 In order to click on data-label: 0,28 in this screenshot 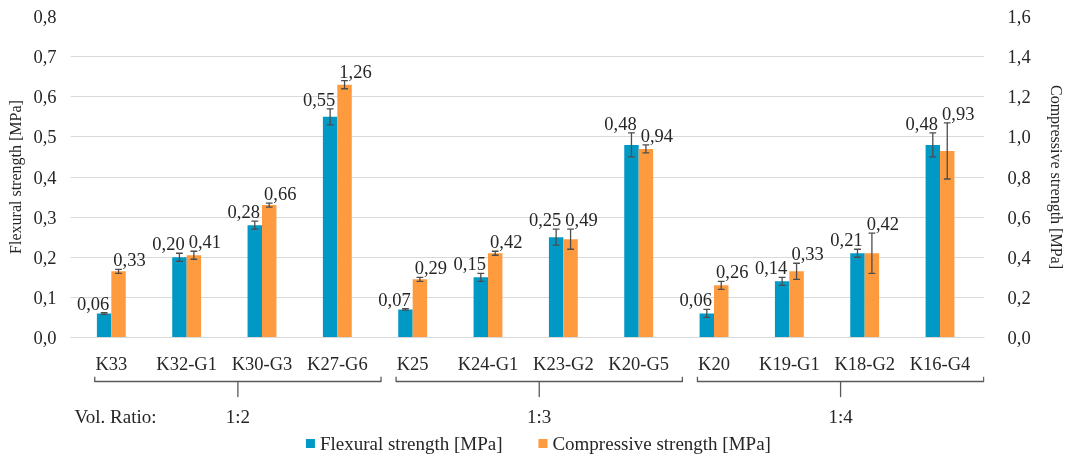, I will do `click(243, 212)`.